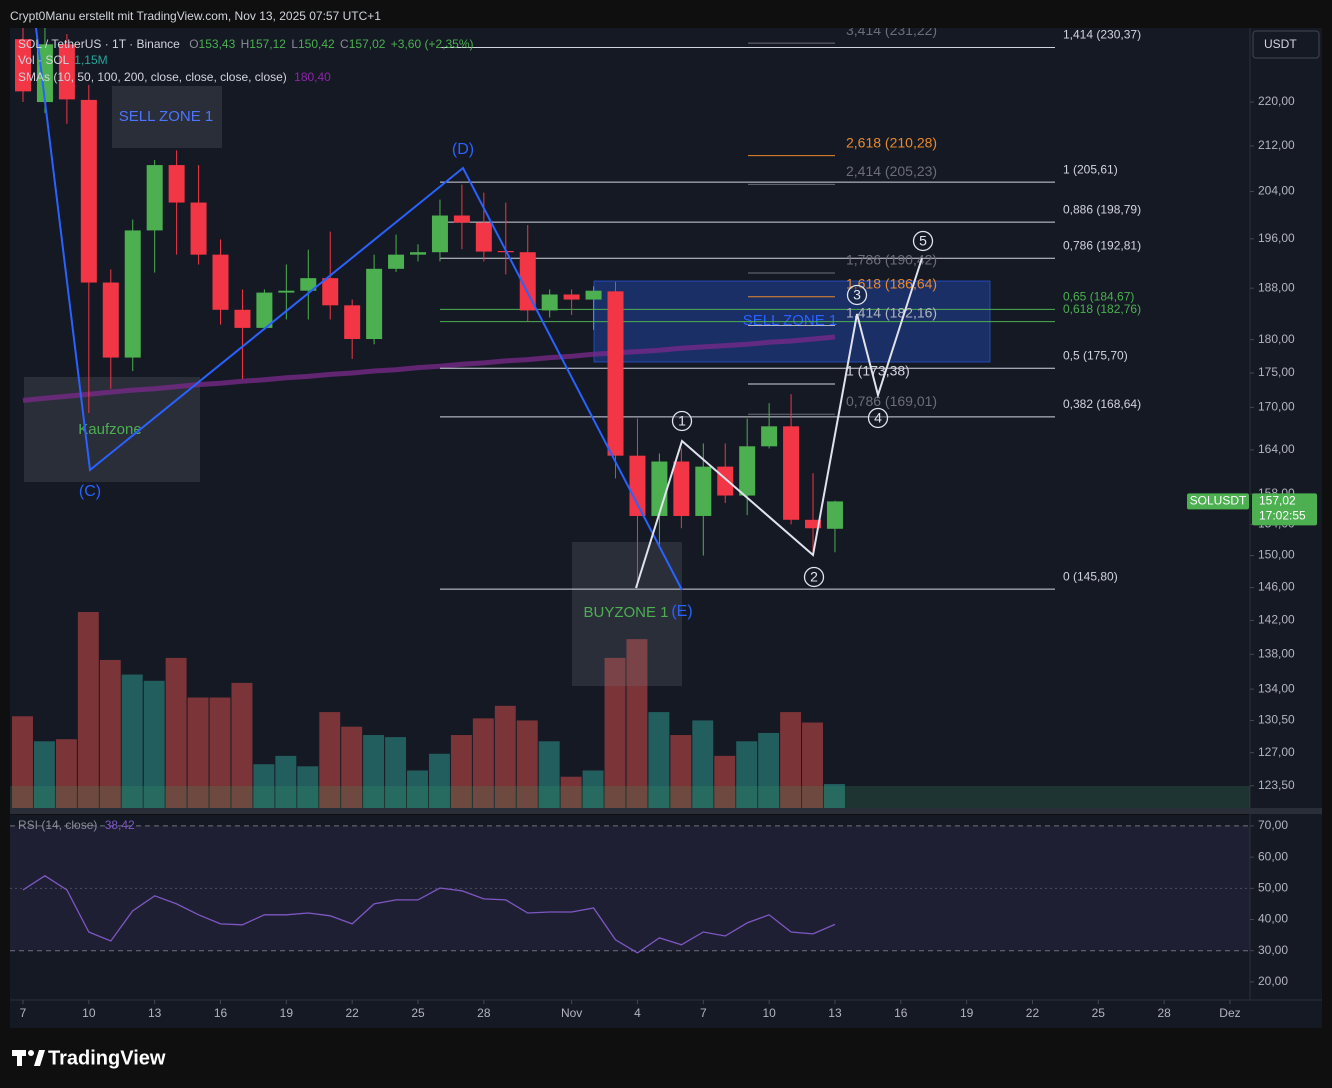  Describe the element at coordinates (1276, 720) in the screenshot. I see `y-tick-label: 130,50` at that location.